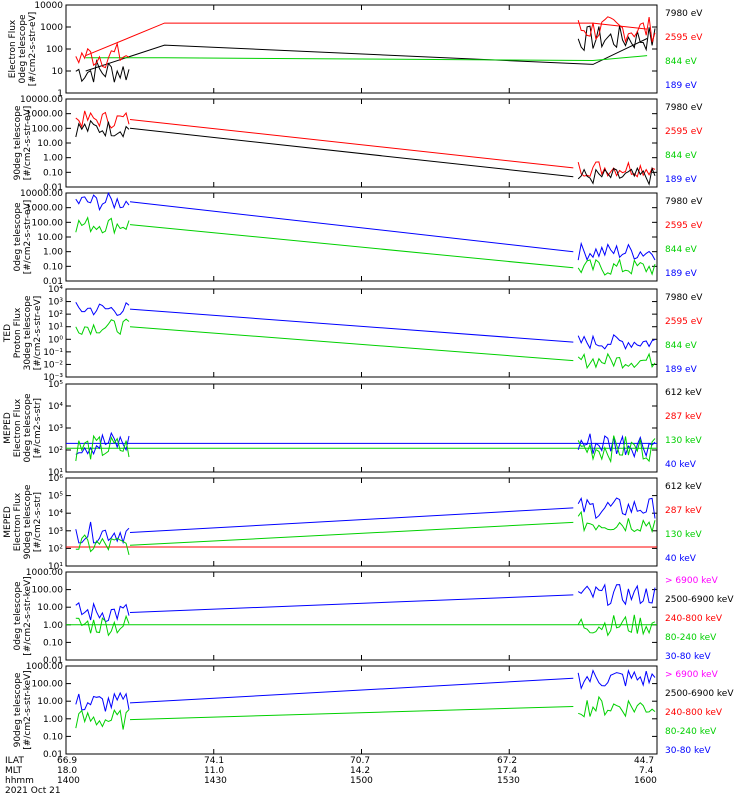 This screenshot has height=800, width=750. Describe the element at coordinates (8, 522) in the screenshot. I see `panel-6-ylabel-line-1: MEPED` at that location.